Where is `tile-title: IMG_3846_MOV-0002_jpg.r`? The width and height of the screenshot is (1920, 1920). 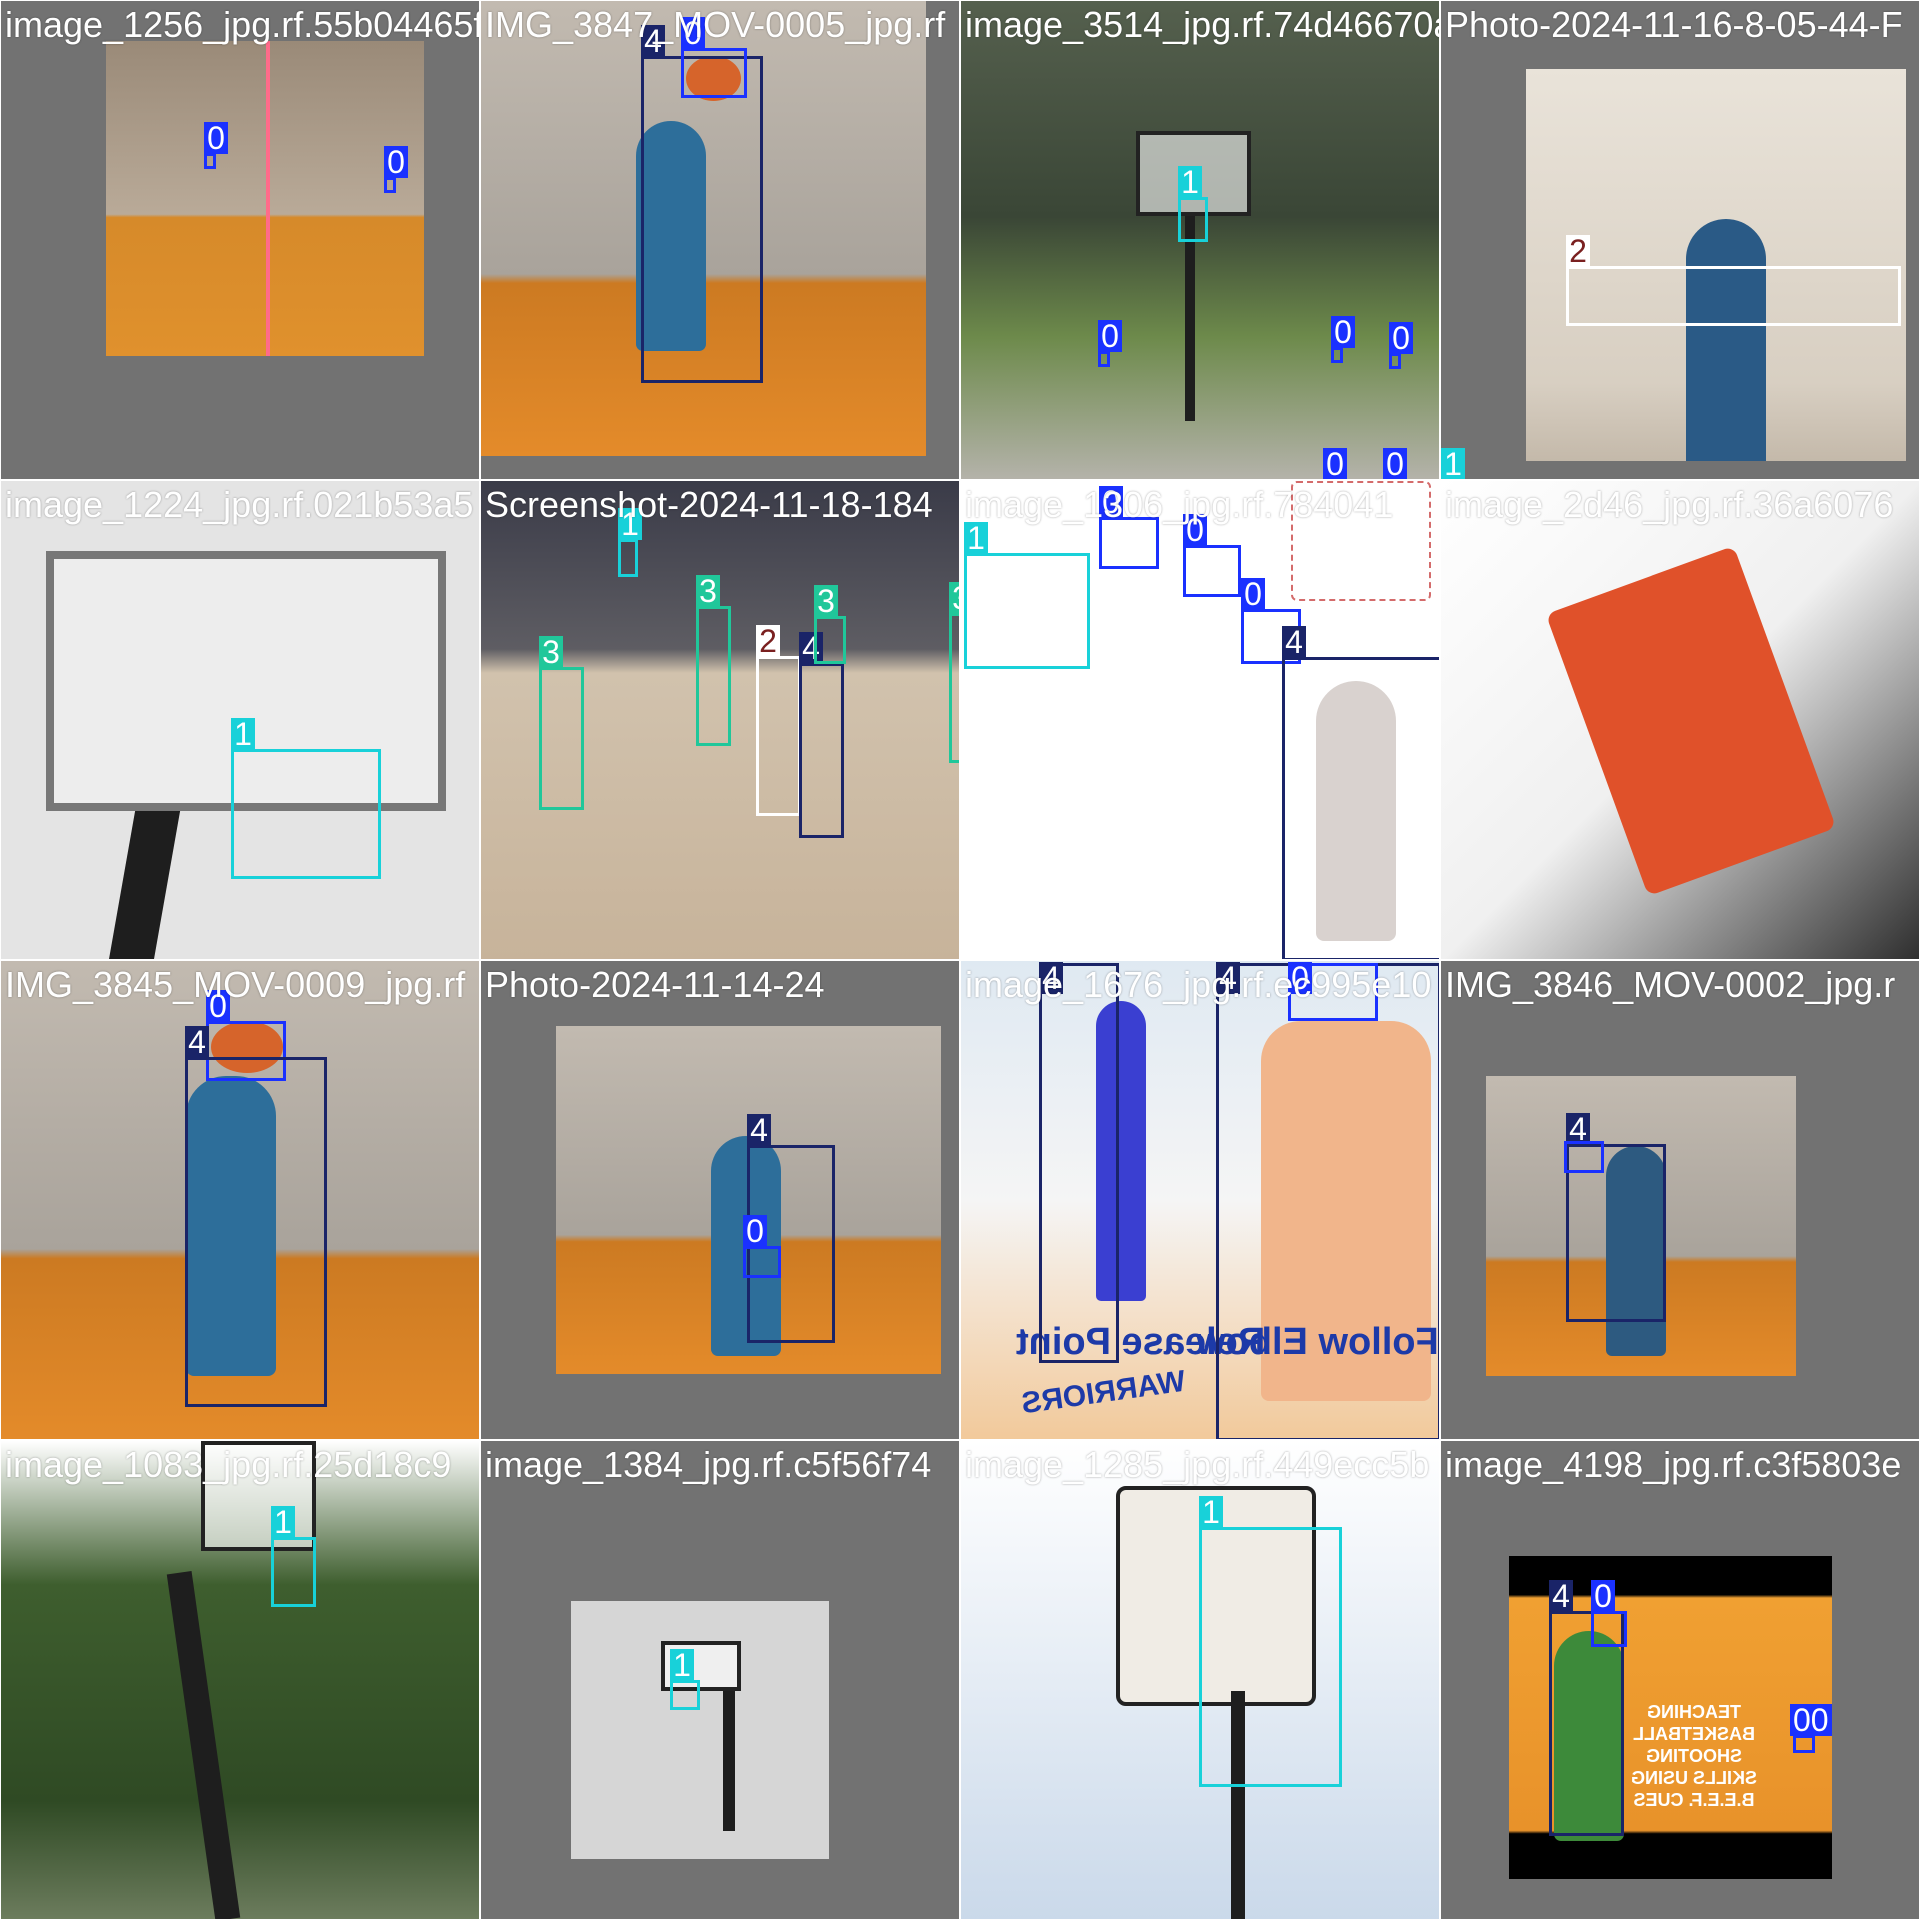 tile-title: IMG_3846_MOV-0002_jpg.r is located at coordinates (1670, 984).